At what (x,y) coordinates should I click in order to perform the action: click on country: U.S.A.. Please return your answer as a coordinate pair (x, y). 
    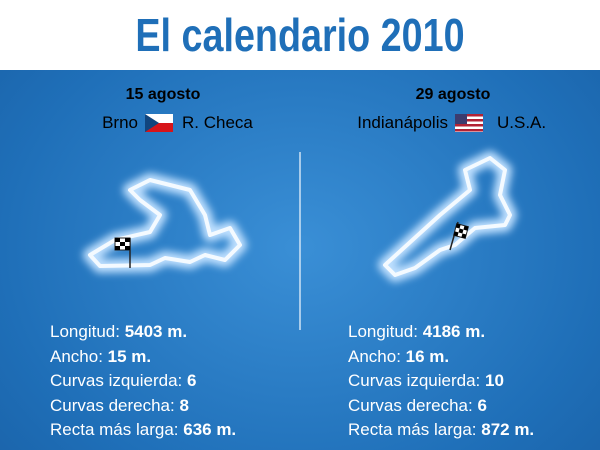
    Looking at the image, I should click on (522, 122).